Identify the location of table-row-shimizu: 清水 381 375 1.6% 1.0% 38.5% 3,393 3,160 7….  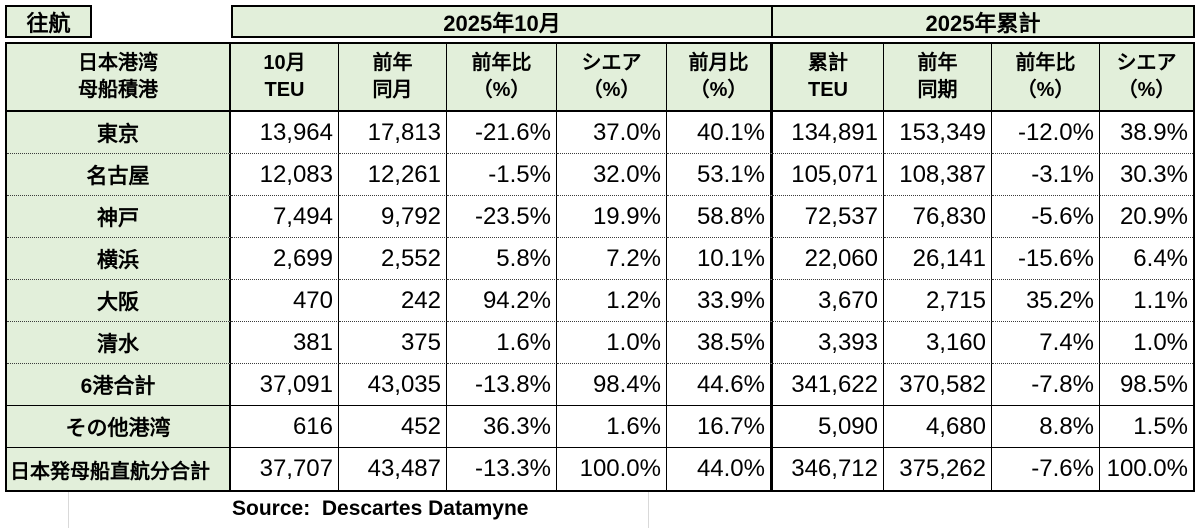
(600, 343).